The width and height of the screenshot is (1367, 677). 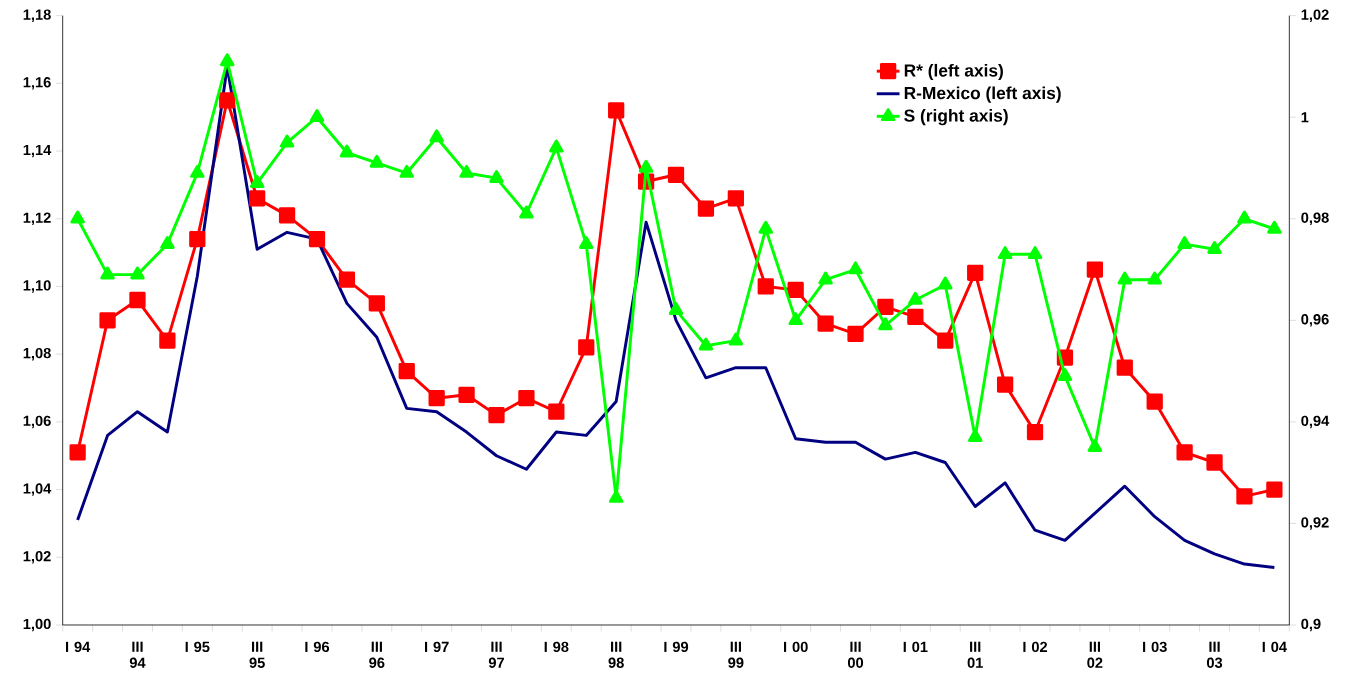 I want to click on x-tick-label: I 00, so click(x=796, y=647).